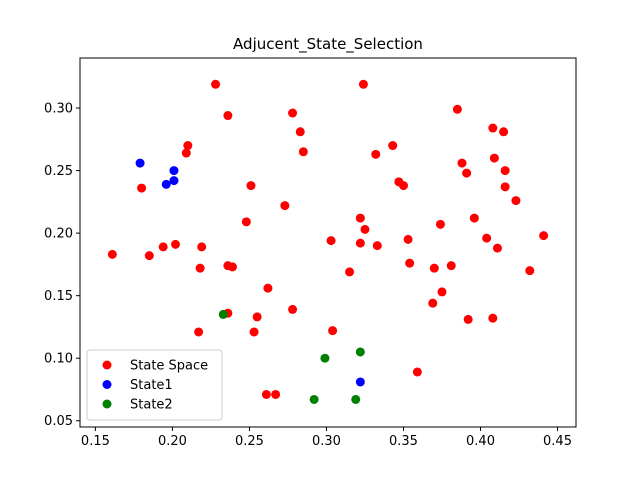 The height and width of the screenshot is (480, 640). I want to click on x-tick-label-1: 0.20, so click(172, 441).